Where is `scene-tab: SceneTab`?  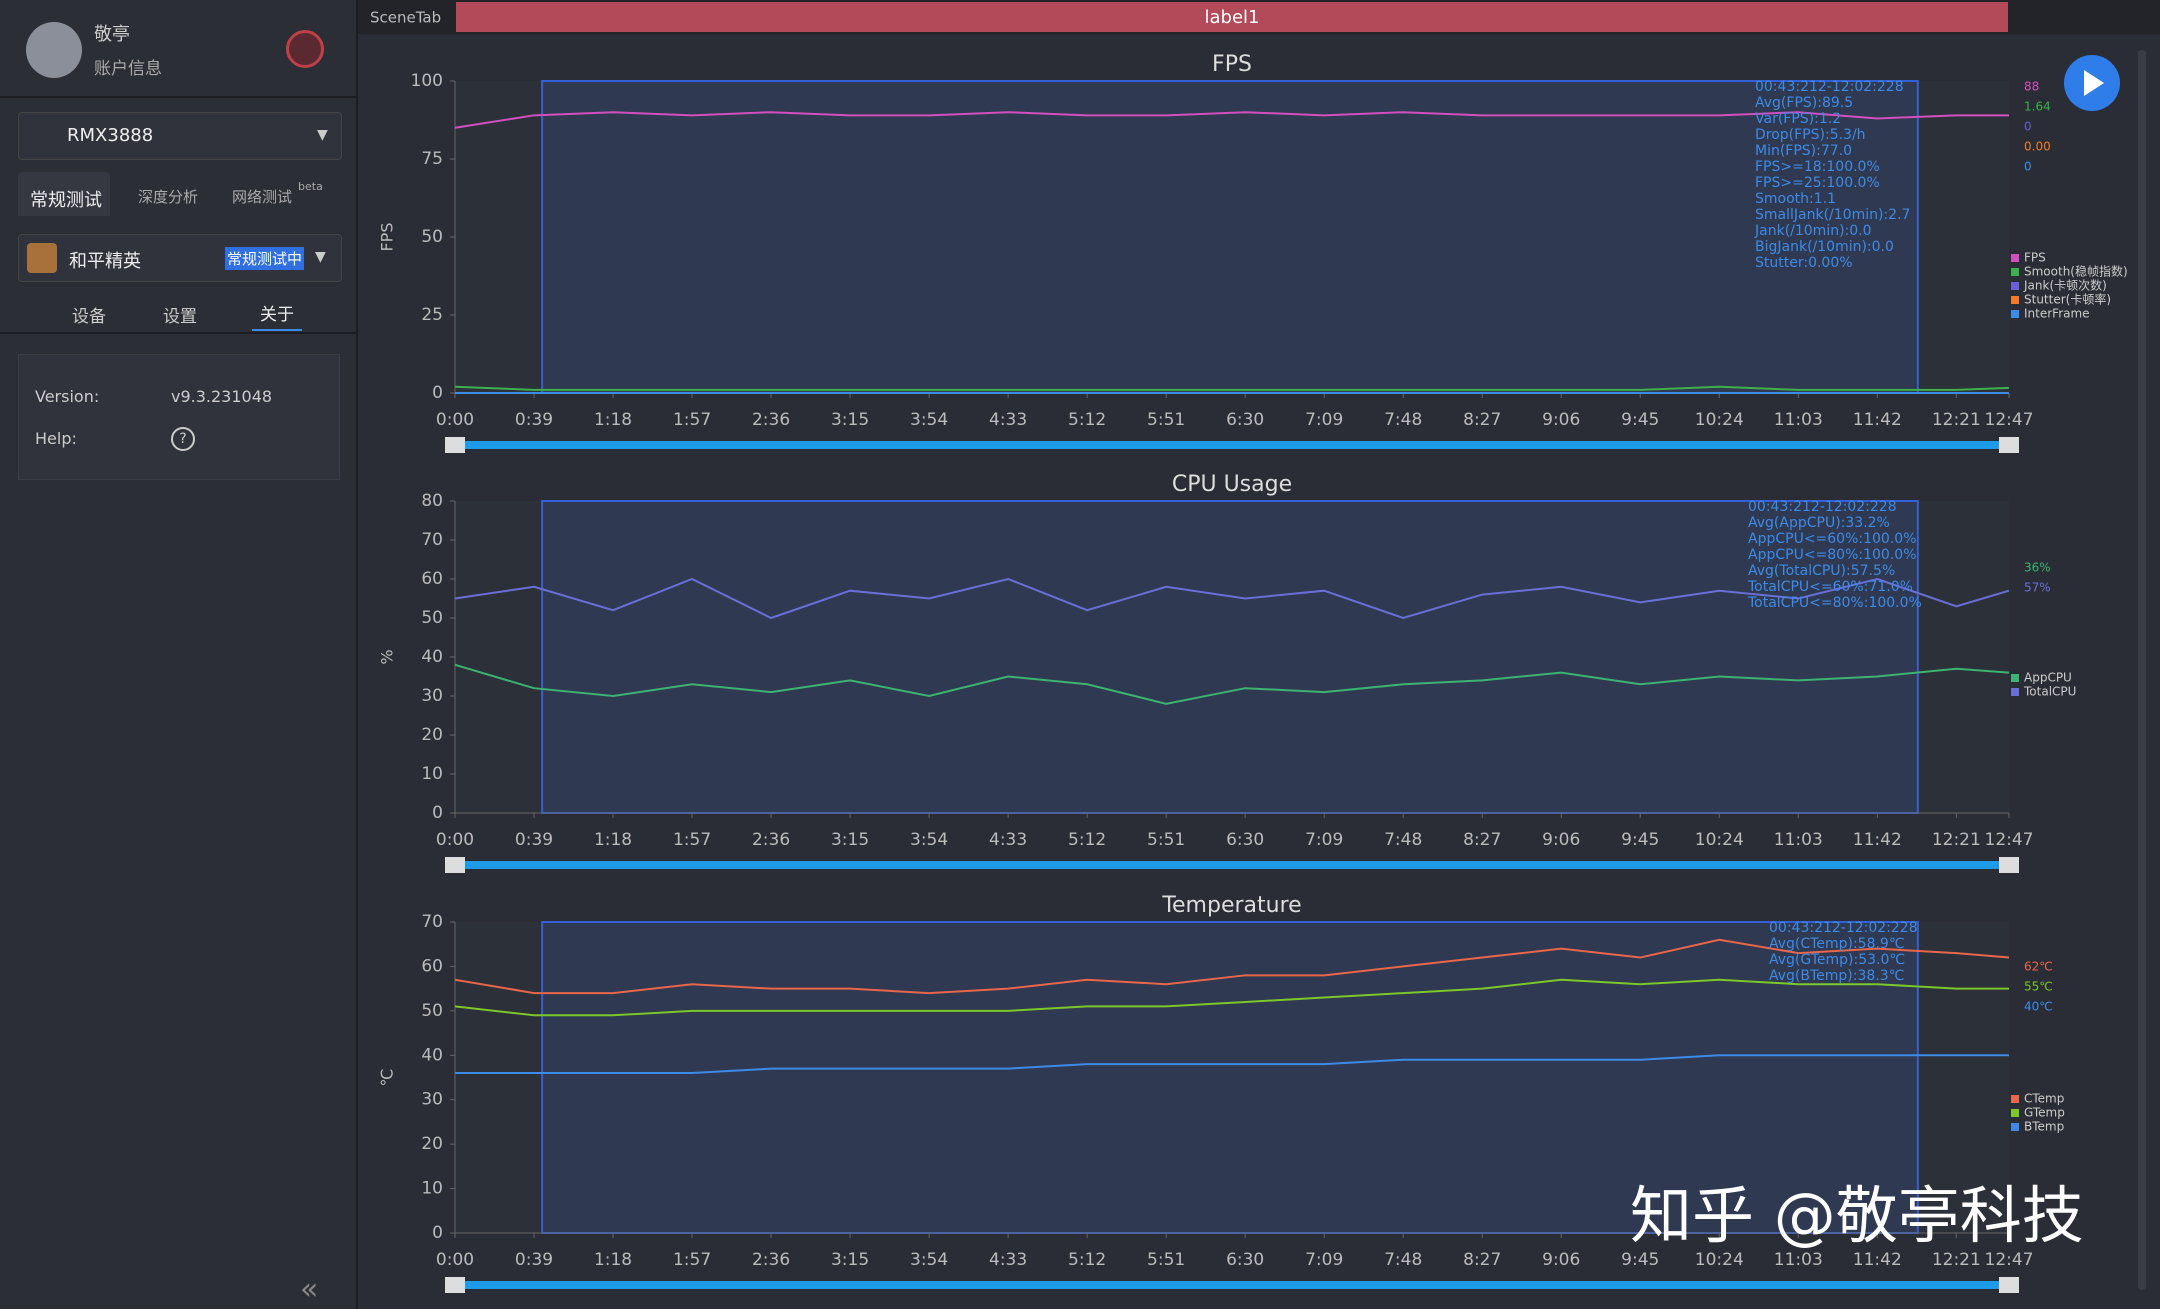 scene-tab: SceneTab is located at coordinates (405, 18).